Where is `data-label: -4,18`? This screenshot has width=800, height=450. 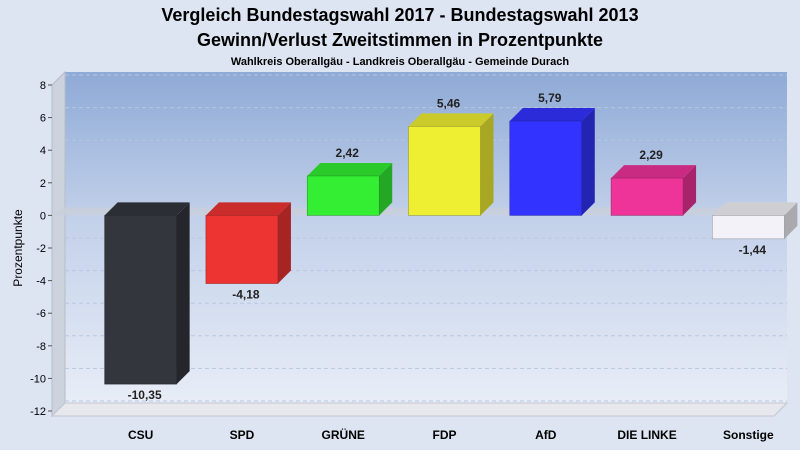
data-label: -4,18 is located at coordinates (246, 295).